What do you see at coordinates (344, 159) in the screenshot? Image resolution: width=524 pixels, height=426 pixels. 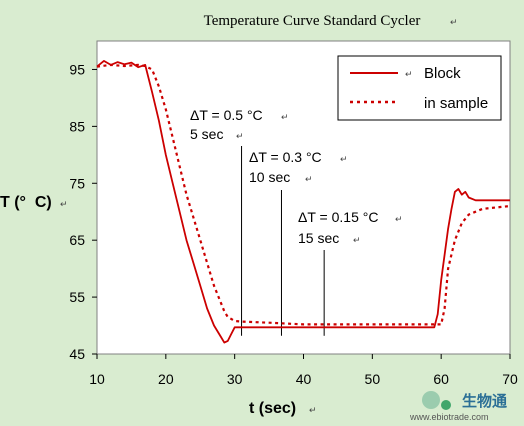 I see `annotation-2-mark: ↵` at bounding box center [344, 159].